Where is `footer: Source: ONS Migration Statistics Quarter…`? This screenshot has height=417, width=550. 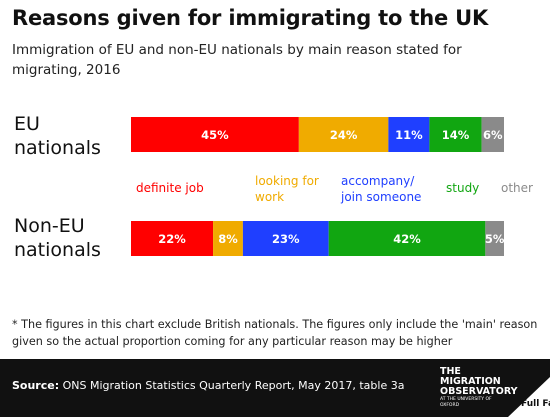 footer: Source: ONS Migration Statistics Quarter… is located at coordinates (275, 388).